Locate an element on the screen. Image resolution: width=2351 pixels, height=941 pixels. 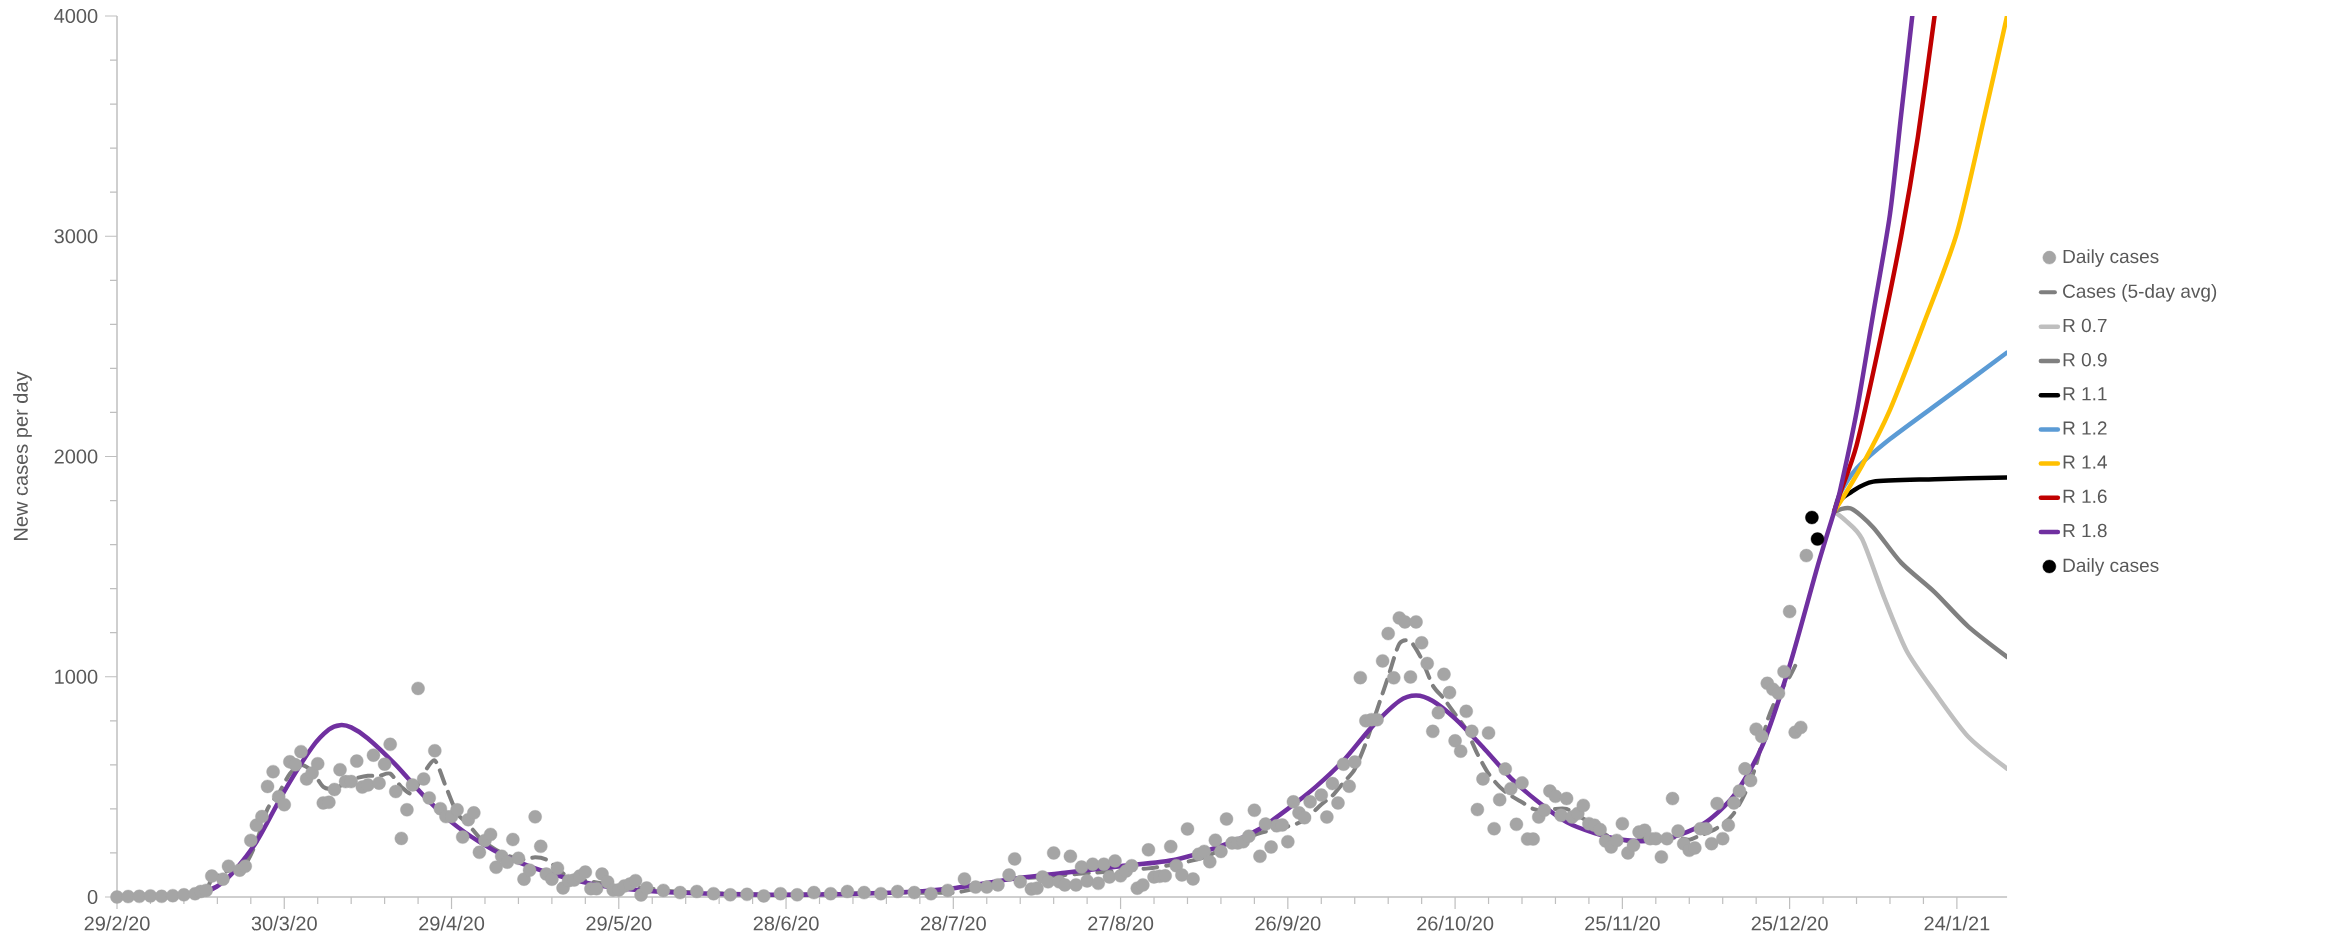
legend-label: R 1.1 is located at coordinates (2085, 394).